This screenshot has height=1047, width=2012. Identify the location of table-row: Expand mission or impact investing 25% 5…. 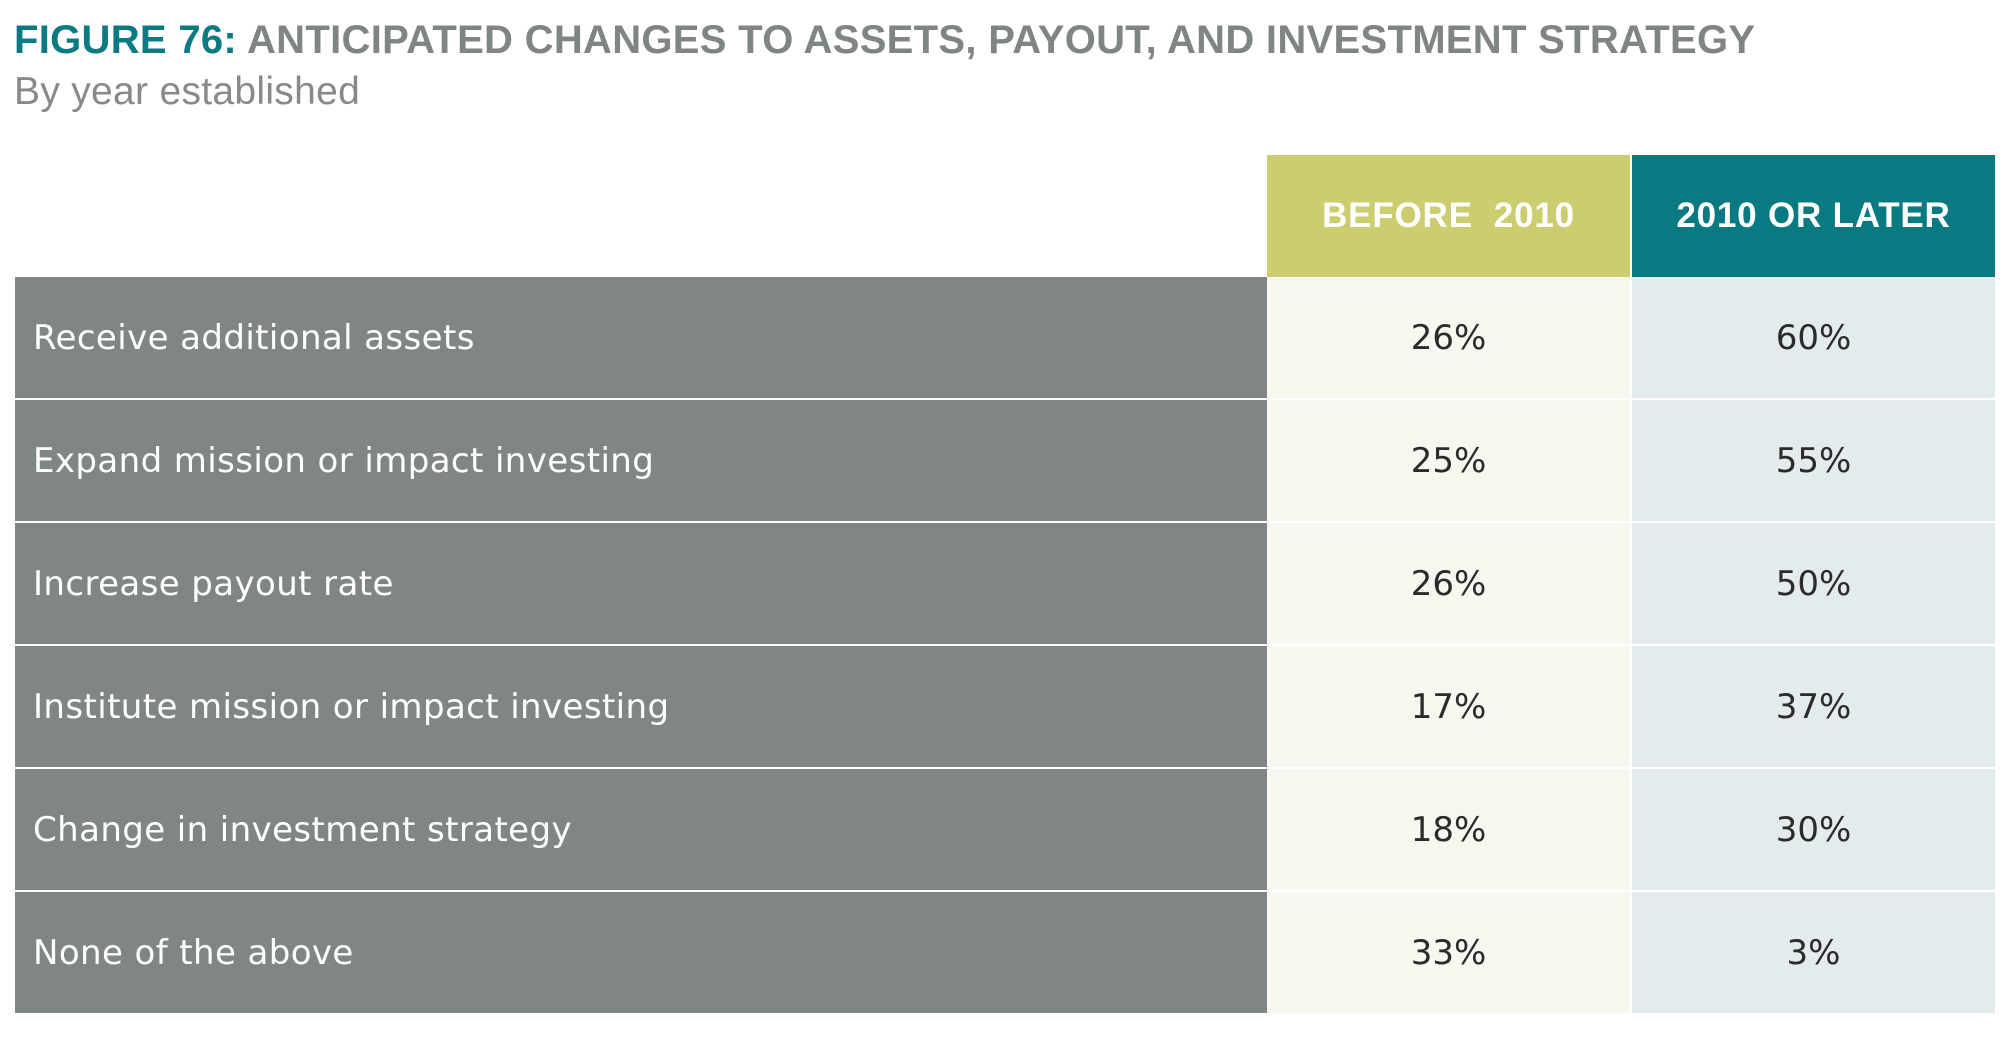
(1005, 461).